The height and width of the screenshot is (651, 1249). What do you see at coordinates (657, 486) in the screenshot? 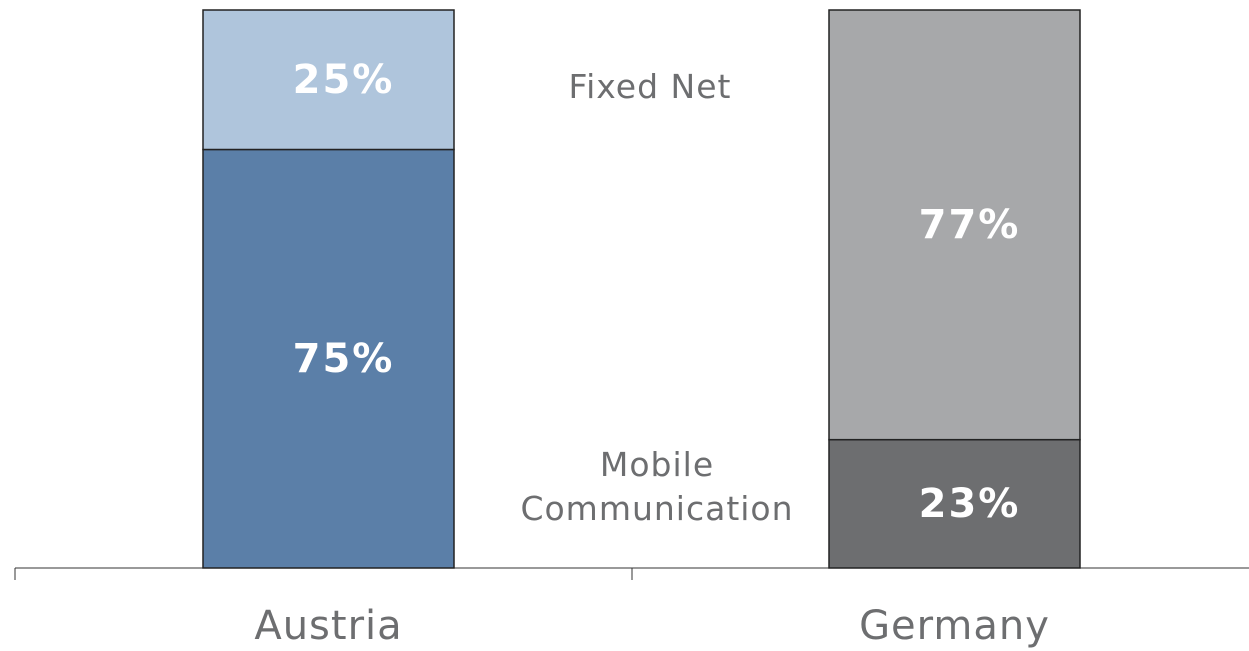
I see `legend-mobile: Mobile Communication` at bounding box center [657, 486].